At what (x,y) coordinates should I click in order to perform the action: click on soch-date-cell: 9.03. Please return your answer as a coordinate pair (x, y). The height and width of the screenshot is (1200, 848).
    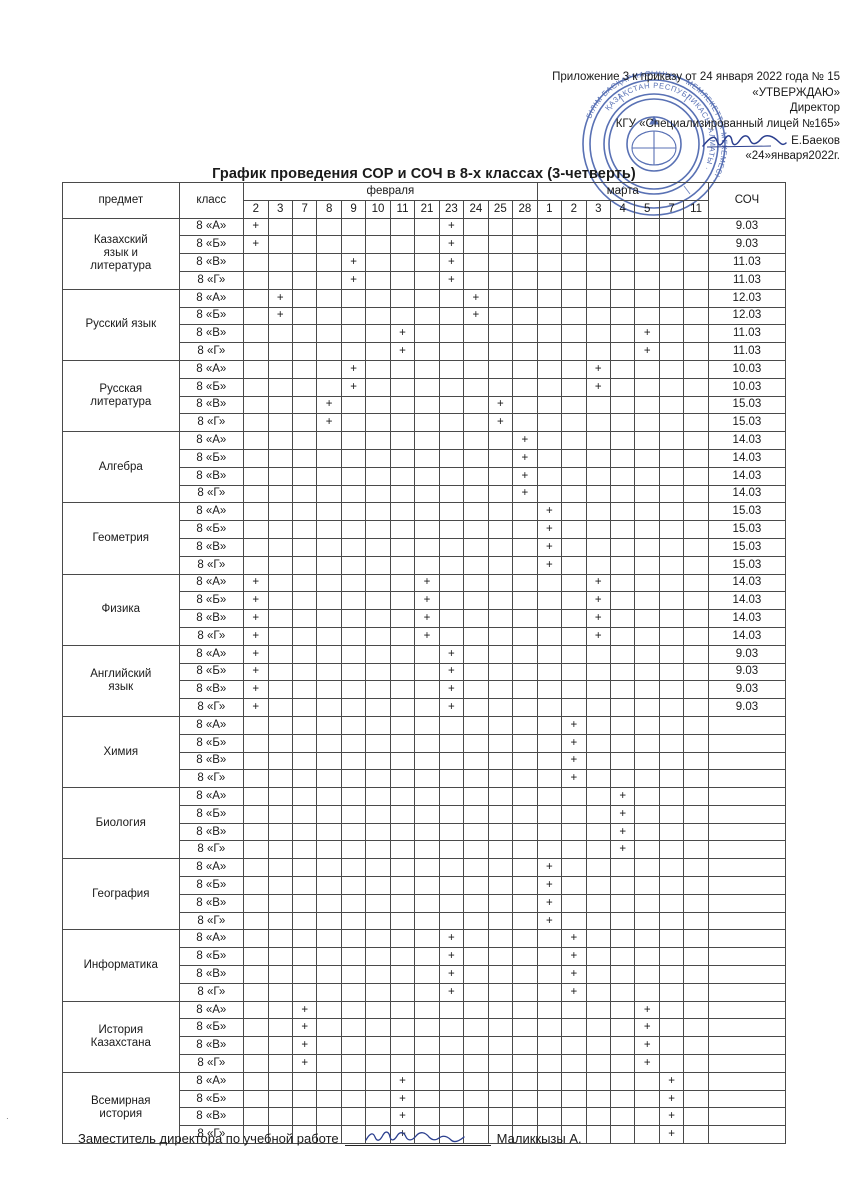
    Looking at the image, I should click on (747, 707).